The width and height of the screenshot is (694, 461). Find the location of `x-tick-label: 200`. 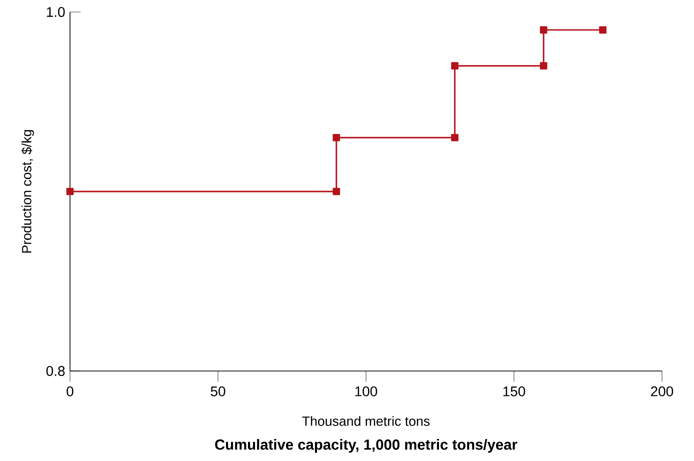

x-tick-label: 200 is located at coordinates (662, 391).